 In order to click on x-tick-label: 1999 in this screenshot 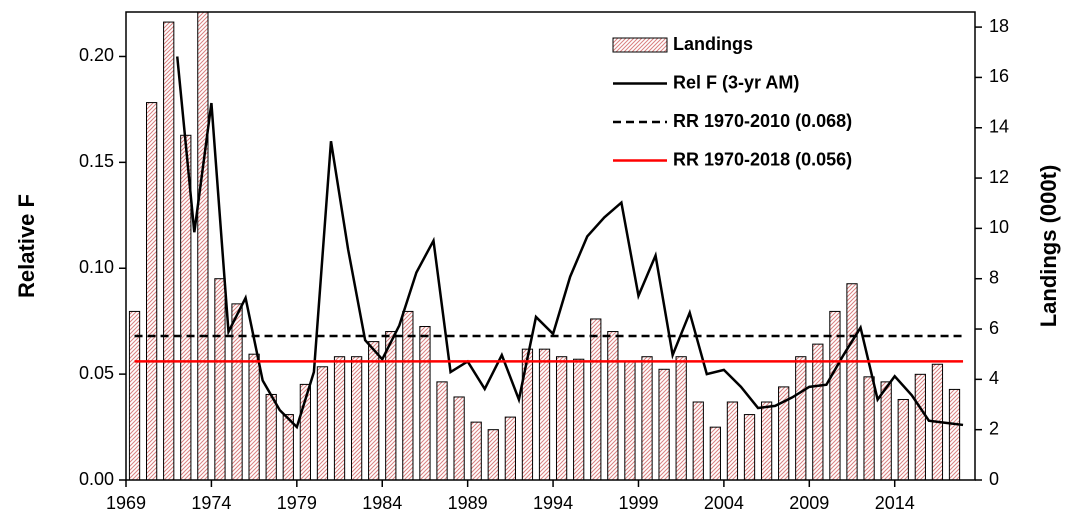, I will do `click(638, 503)`.